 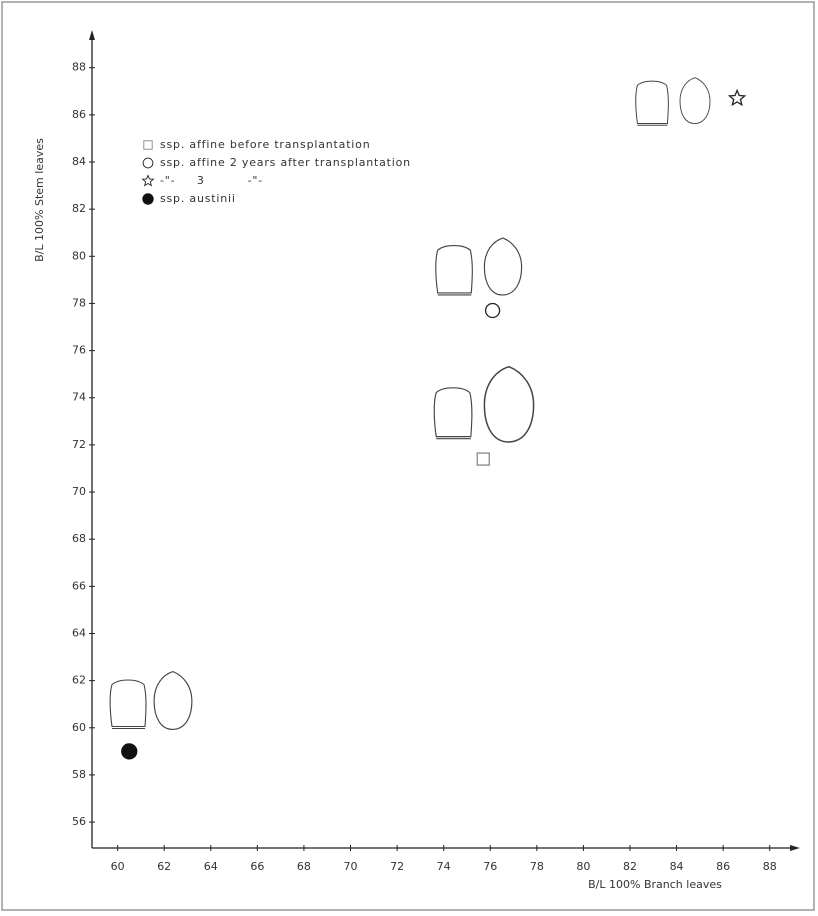 What do you see at coordinates (583, 866) in the screenshot?
I see `x-tick-label: 80` at bounding box center [583, 866].